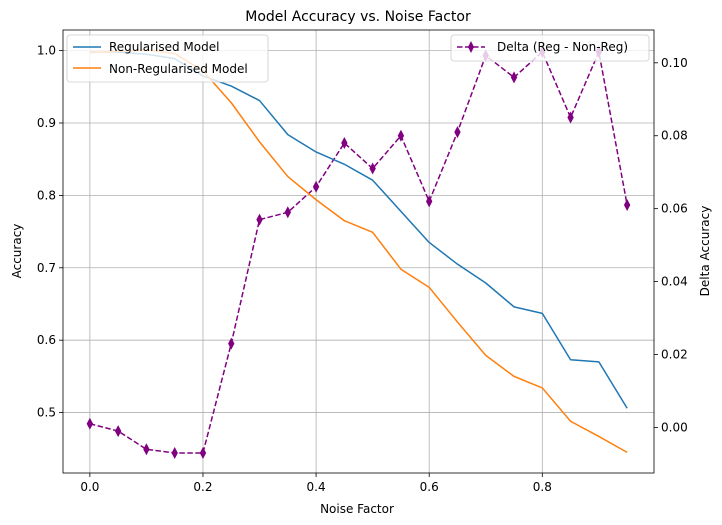  What do you see at coordinates (674, 355) in the screenshot?
I see `y-right-tick-label: 0.02` at bounding box center [674, 355].